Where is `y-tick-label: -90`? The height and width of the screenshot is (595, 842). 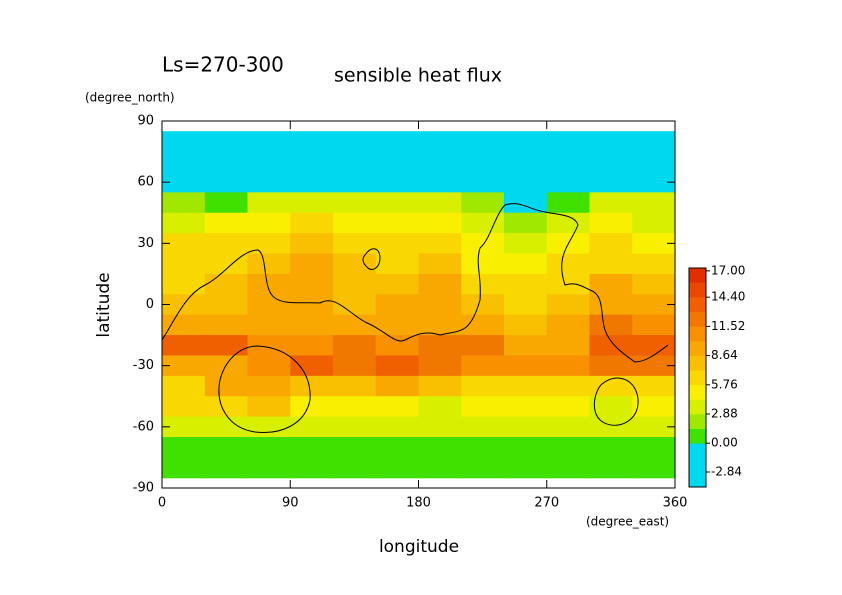
y-tick-label: -90 is located at coordinates (143, 488).